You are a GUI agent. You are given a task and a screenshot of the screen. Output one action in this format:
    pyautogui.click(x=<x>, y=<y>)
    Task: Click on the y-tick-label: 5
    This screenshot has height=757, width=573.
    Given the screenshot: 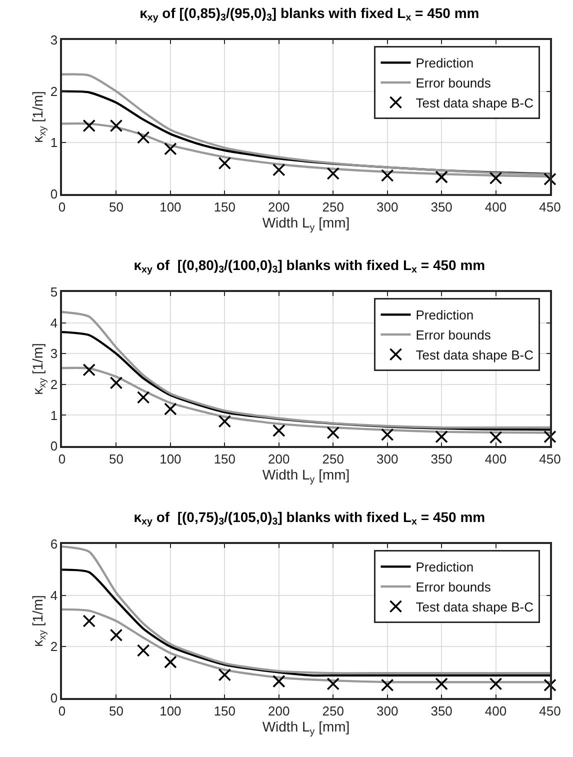 What is the action you would take?
    pyautogui.click(x=54, y=292)
    